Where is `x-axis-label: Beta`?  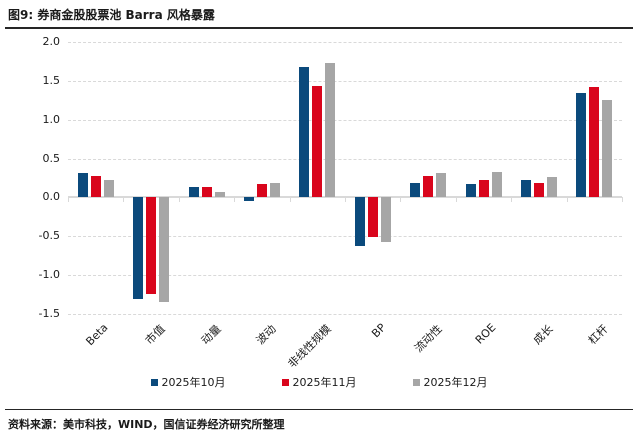
x-axis-label: Beta is located at coordinates (97, 335).